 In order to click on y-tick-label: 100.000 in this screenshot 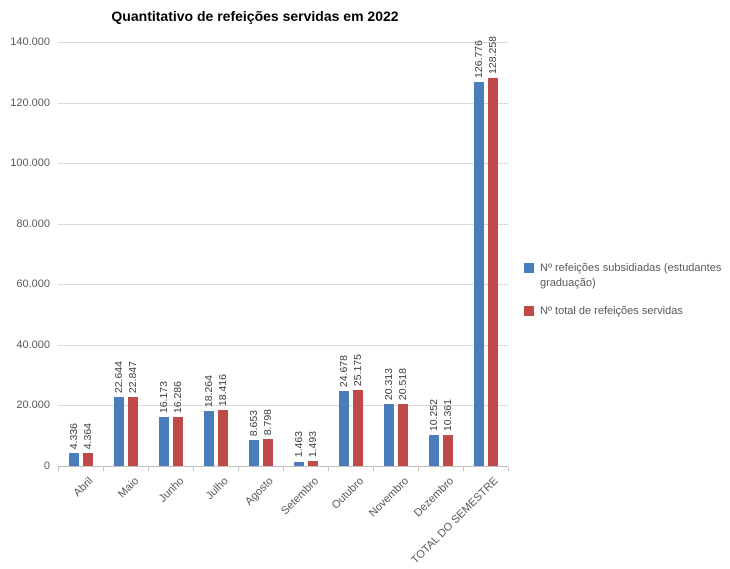, I will do `click(30, 163)`.